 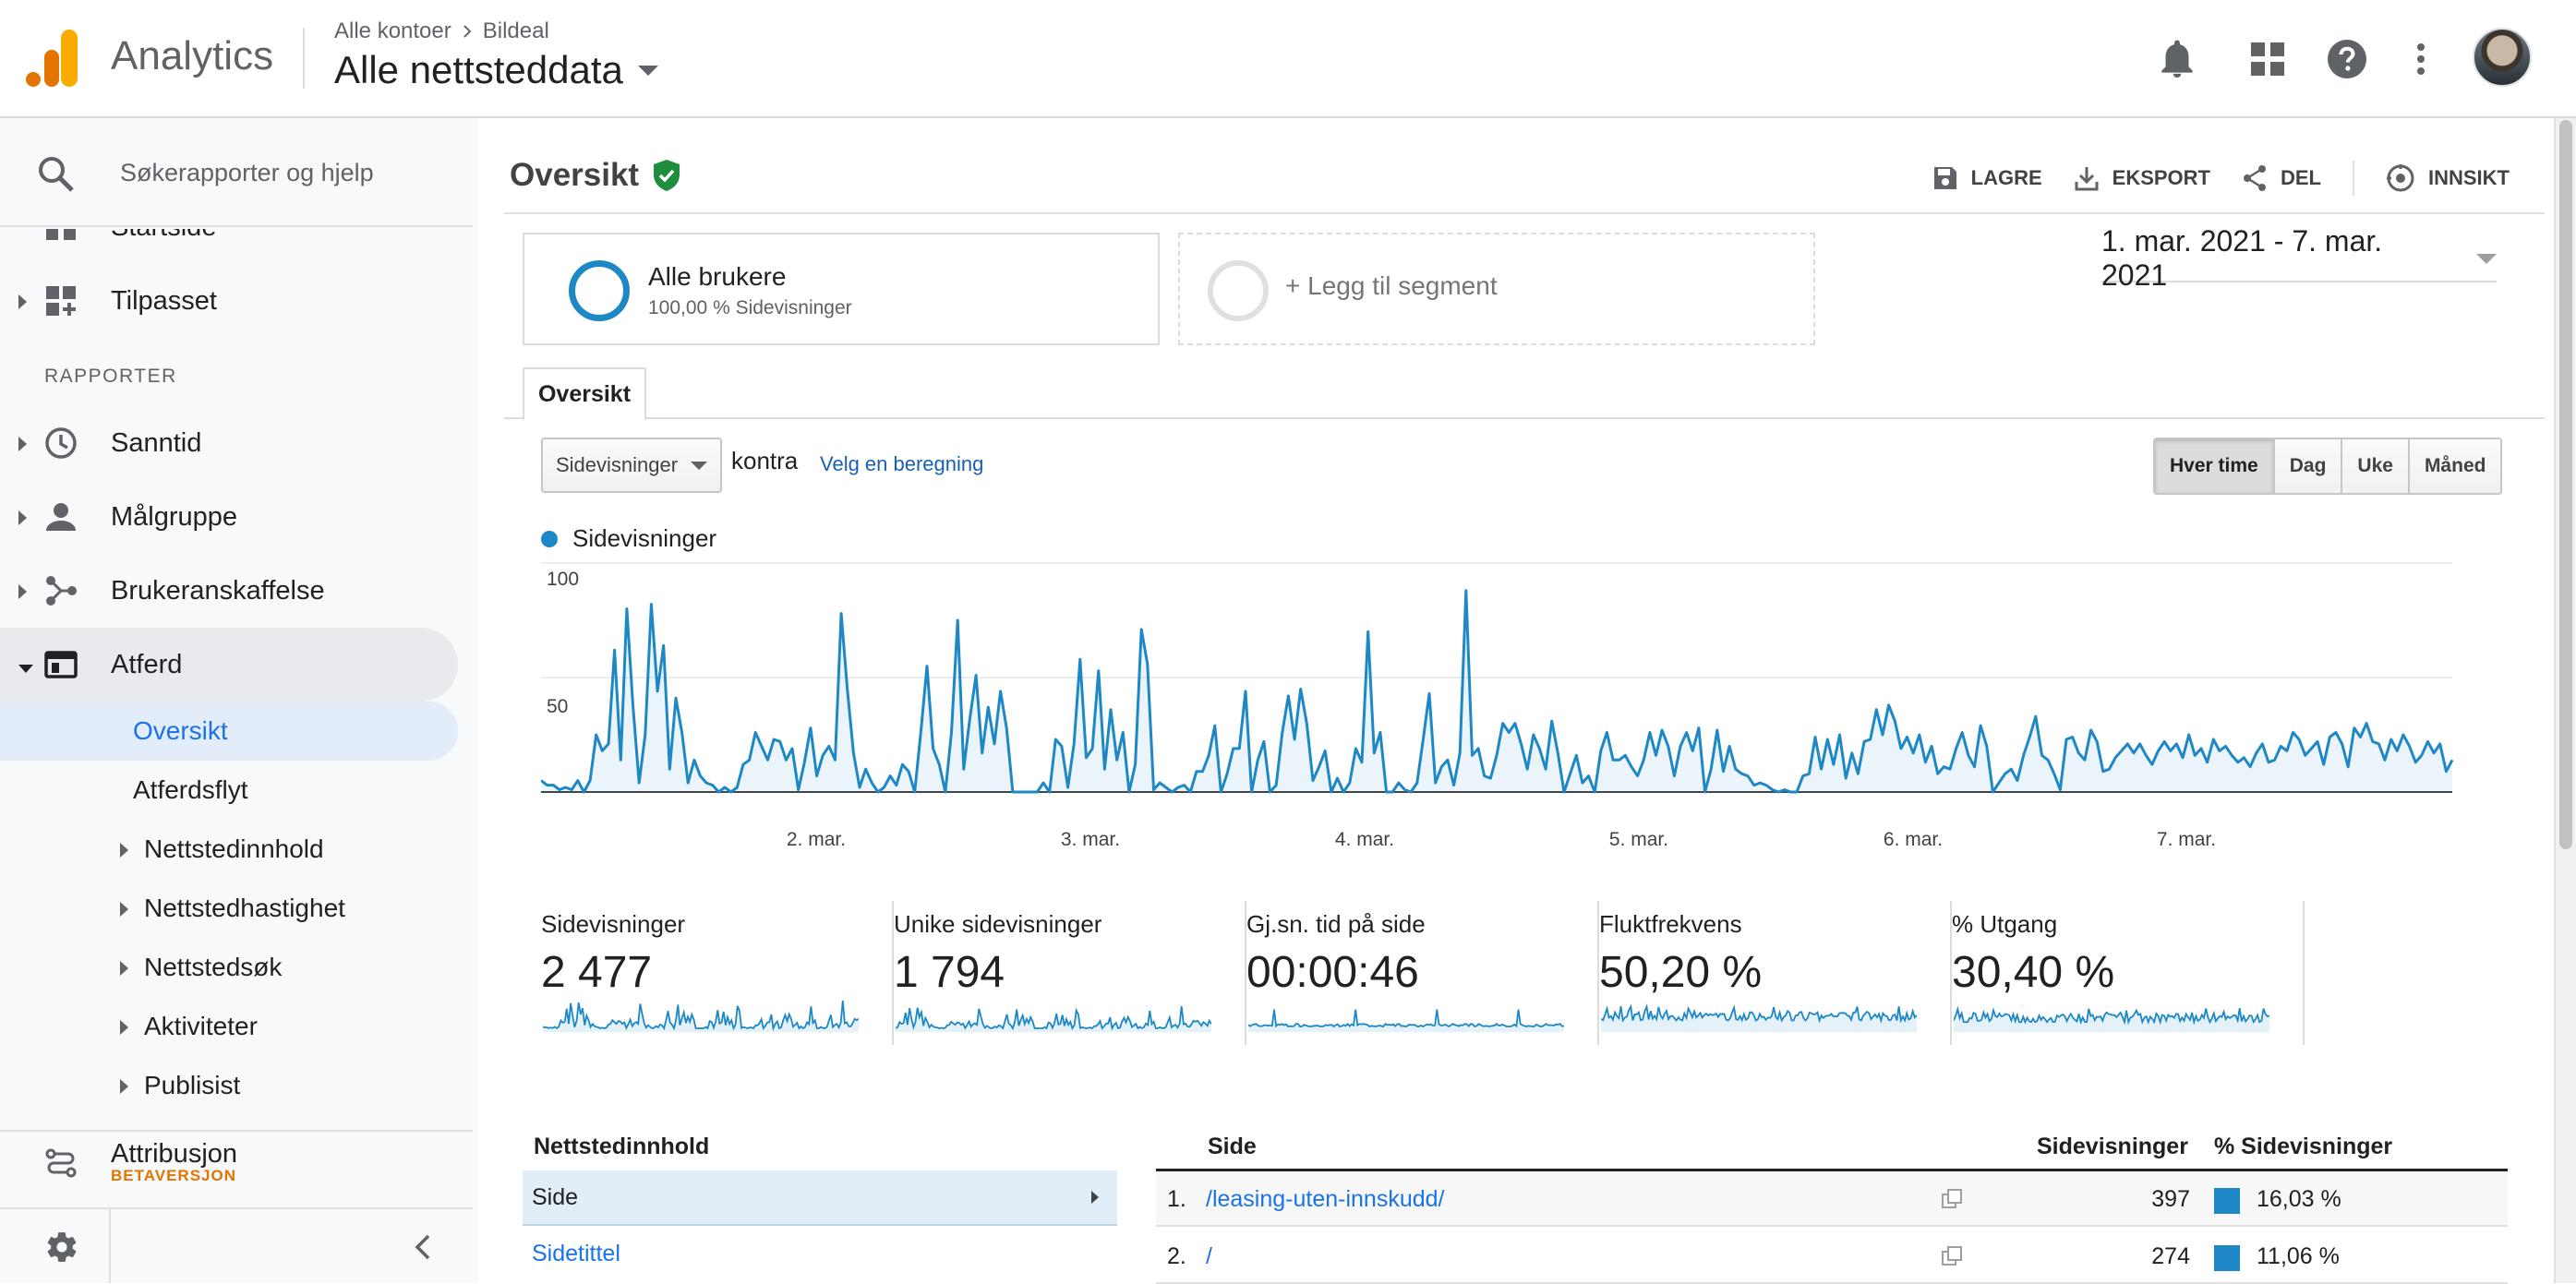 What do you see at coordinates (820, 1198) in the screenshot?
I see `dimension-page: Side` at bounding box center [820, 1198].